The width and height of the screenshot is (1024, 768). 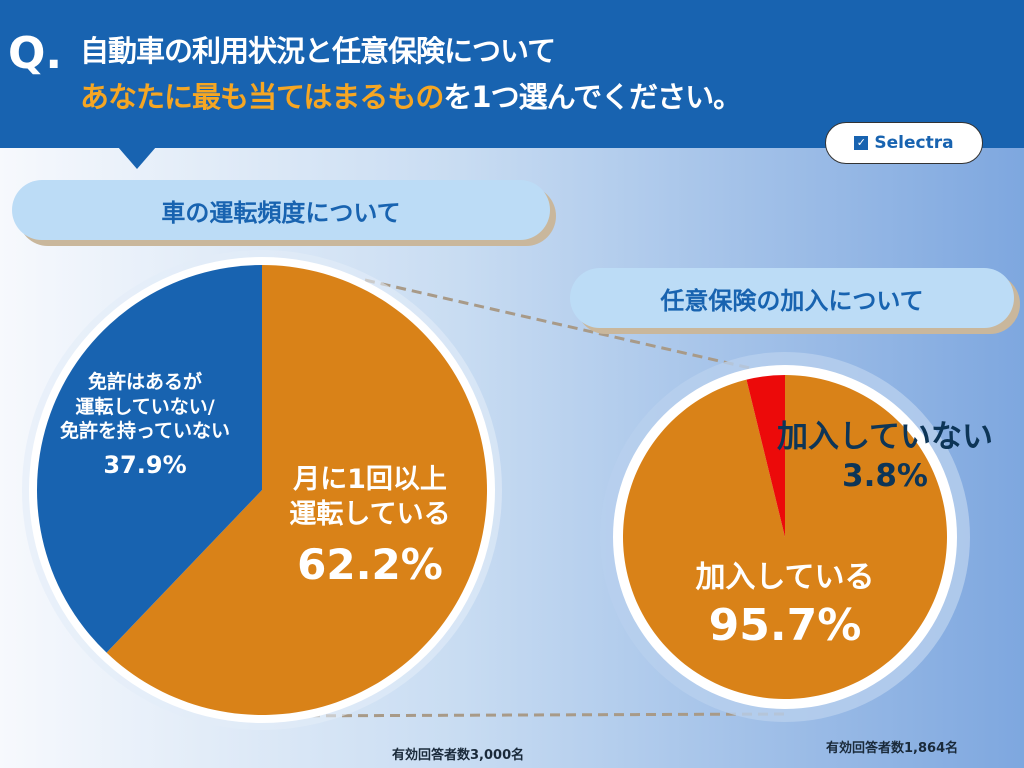 What do you see at coordinates (785, 625) in the screenshot?
I see `slice-value-insured: 95.7%` at bounding box center [785, 625].